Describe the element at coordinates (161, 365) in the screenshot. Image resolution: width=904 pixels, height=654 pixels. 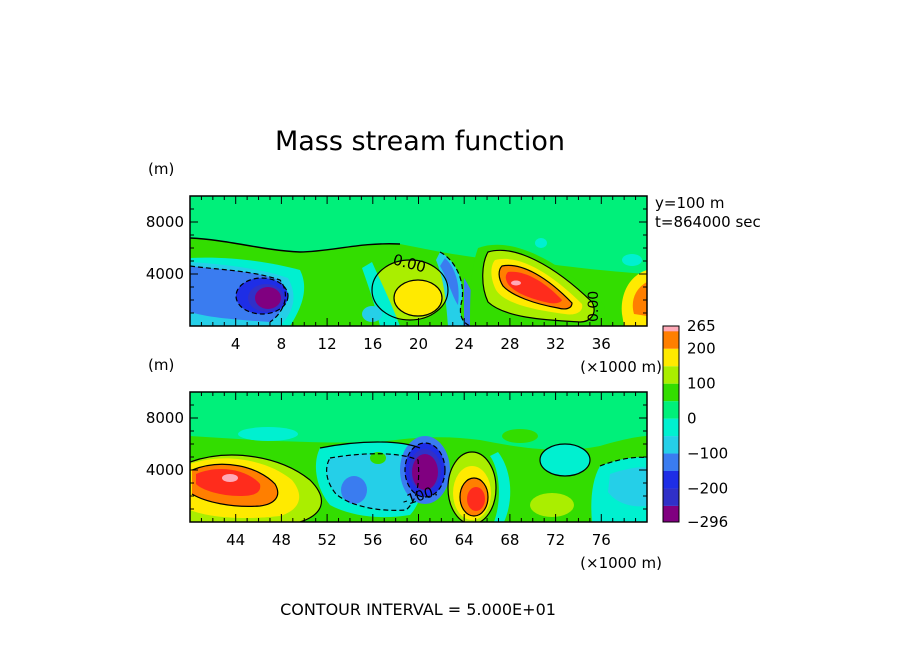
I see `lower-y-unit: (m)` at that location.